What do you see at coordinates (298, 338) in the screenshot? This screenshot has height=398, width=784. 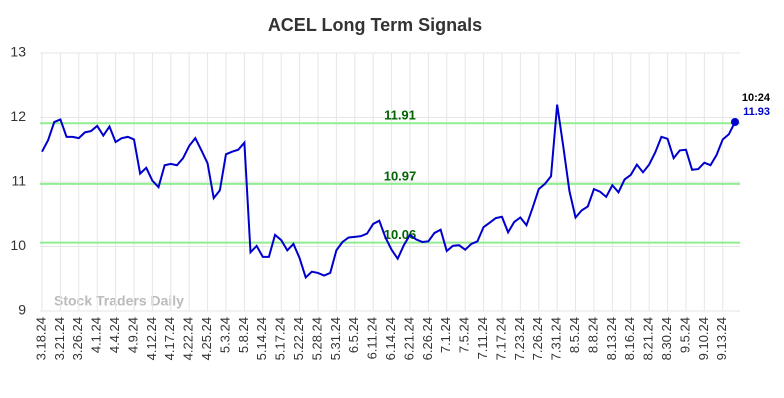 I see `x-tick-label: 5.22.24` at bounding box center [298, 338].